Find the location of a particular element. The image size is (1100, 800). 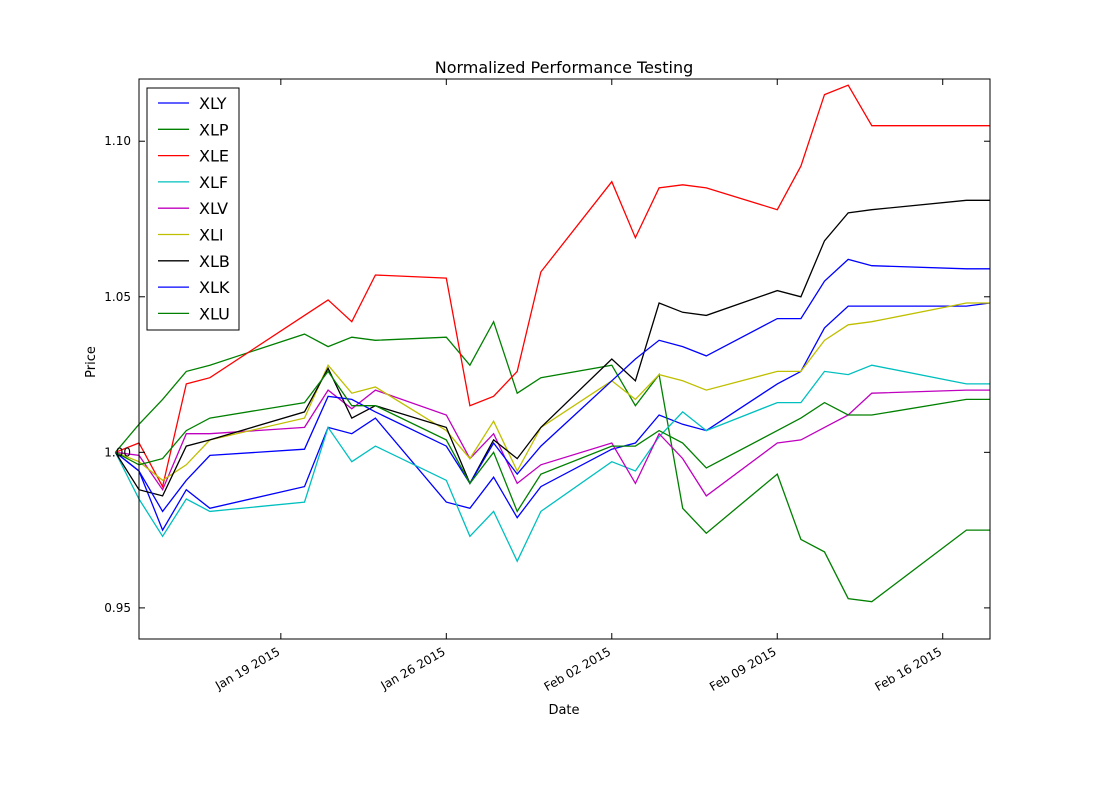

legend-label-xlv: XLV is located at coordinates (213, 208).